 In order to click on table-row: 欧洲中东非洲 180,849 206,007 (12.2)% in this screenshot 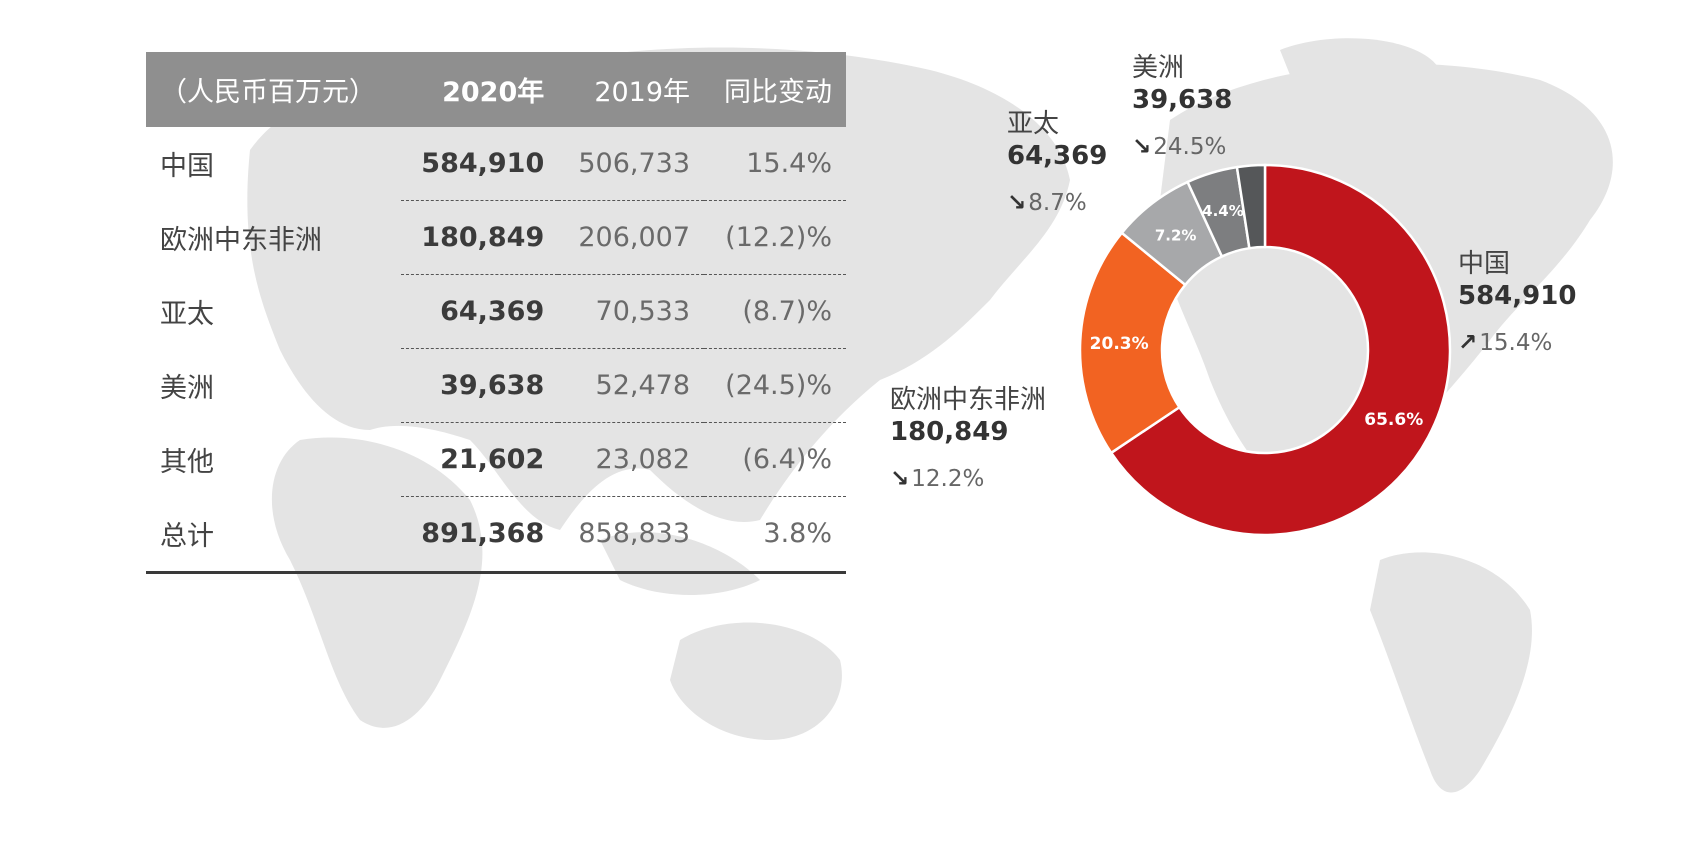, I will do `click(496, 237)`.